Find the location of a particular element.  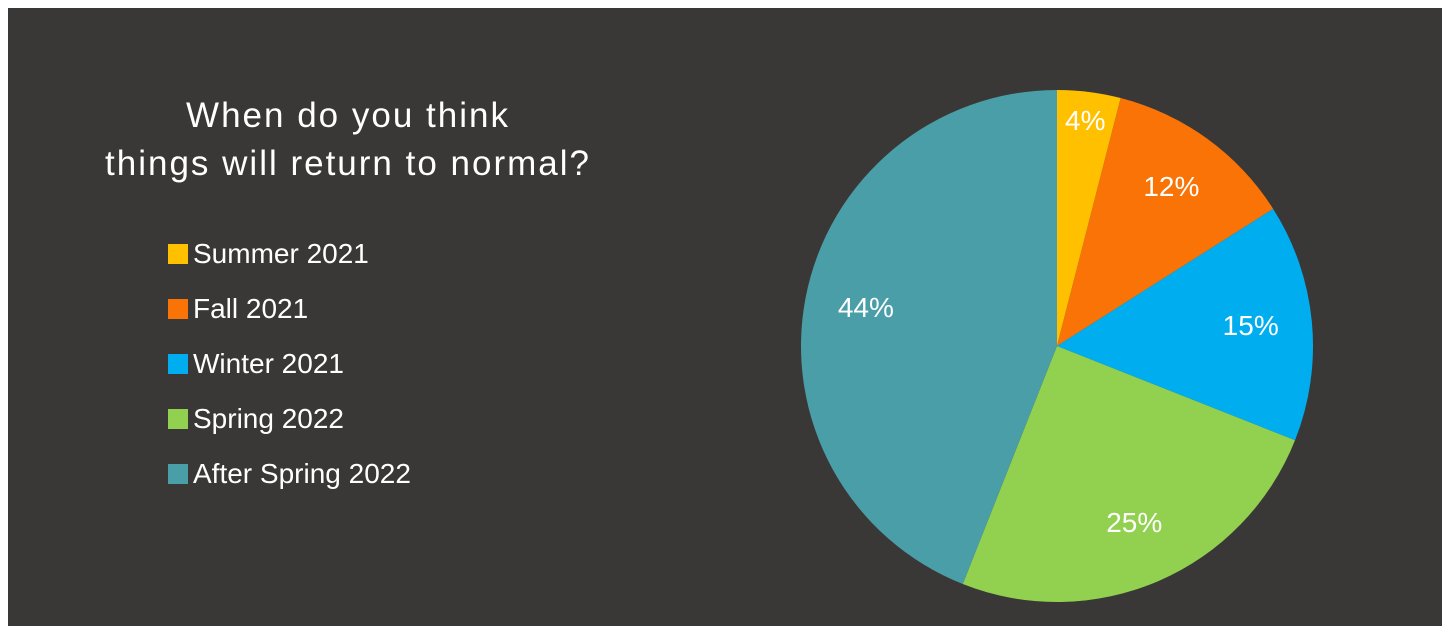

pie-slice-after-spring-2022 is located at coordinates (929, 337).